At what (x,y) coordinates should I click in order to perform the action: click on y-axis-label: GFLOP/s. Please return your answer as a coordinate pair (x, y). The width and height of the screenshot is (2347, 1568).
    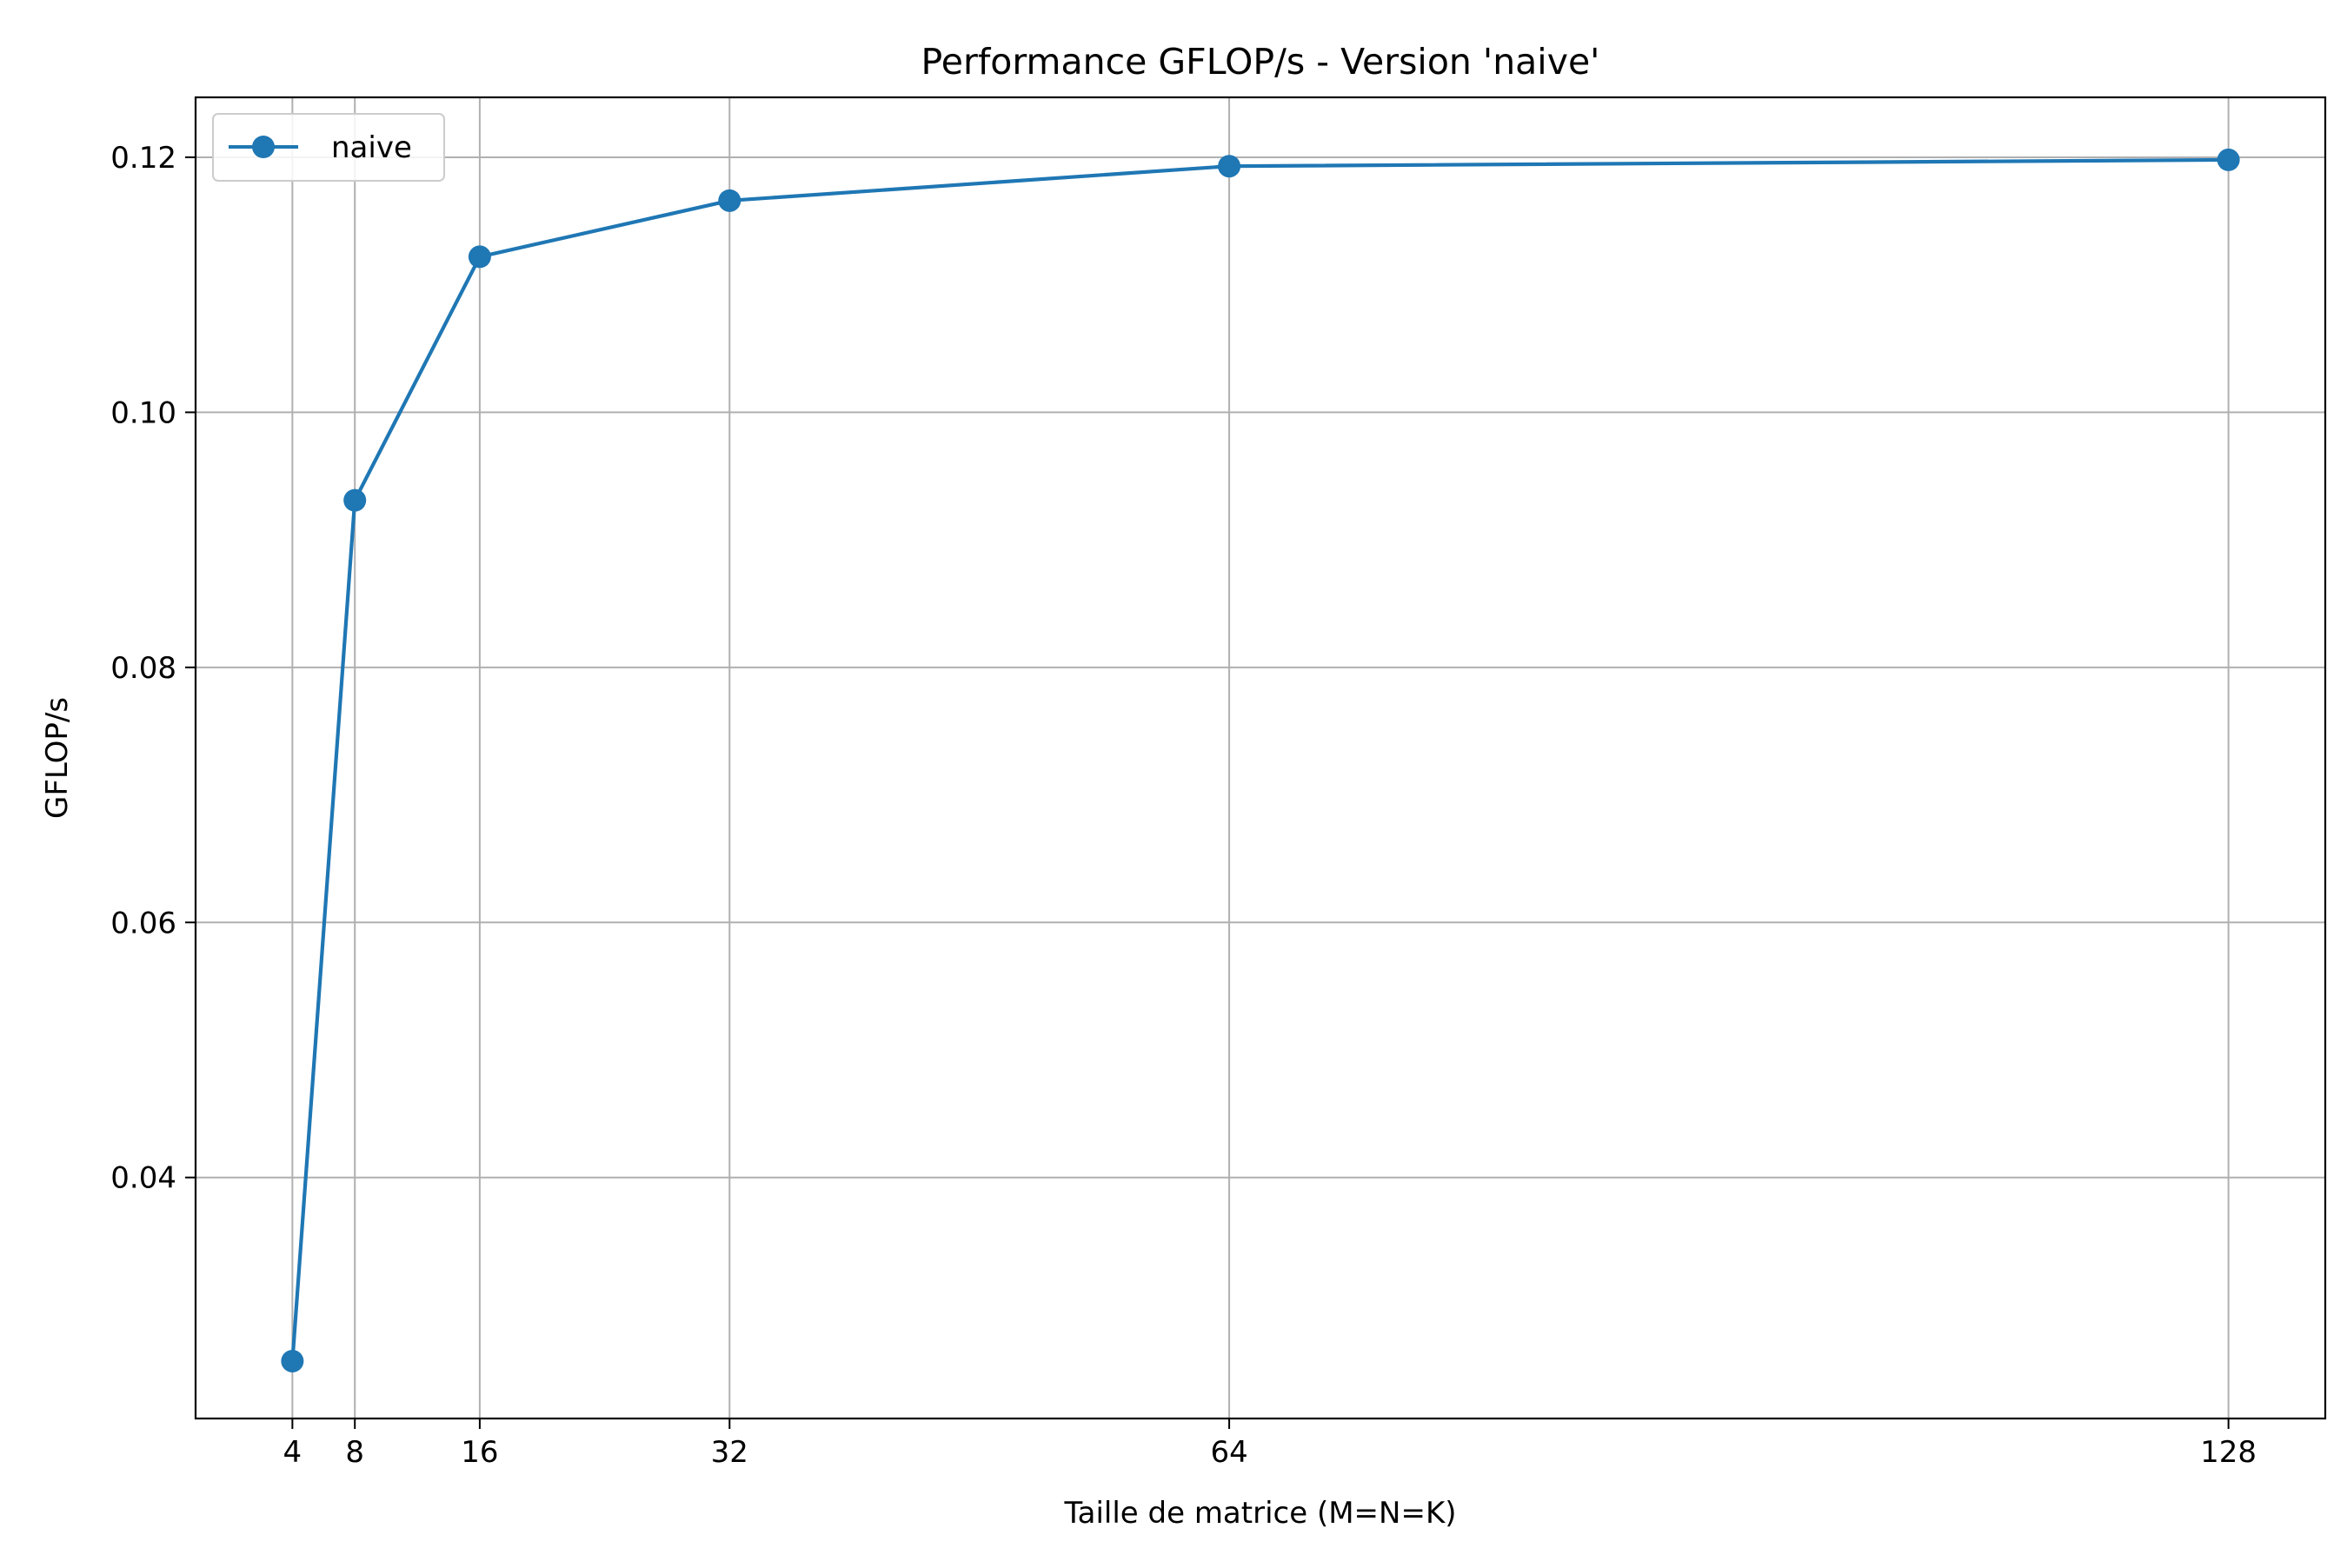
    Looking at the image, I should click on (57, 758).